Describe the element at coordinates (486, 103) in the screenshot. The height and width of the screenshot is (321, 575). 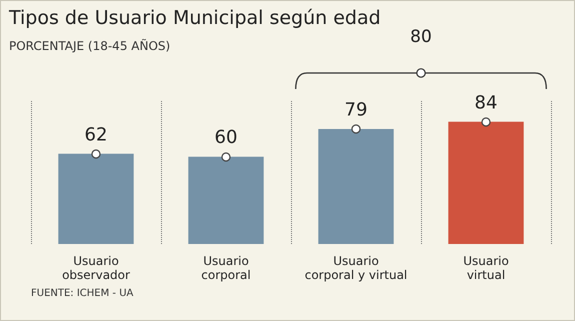
I see `data-label: 84` at that location.